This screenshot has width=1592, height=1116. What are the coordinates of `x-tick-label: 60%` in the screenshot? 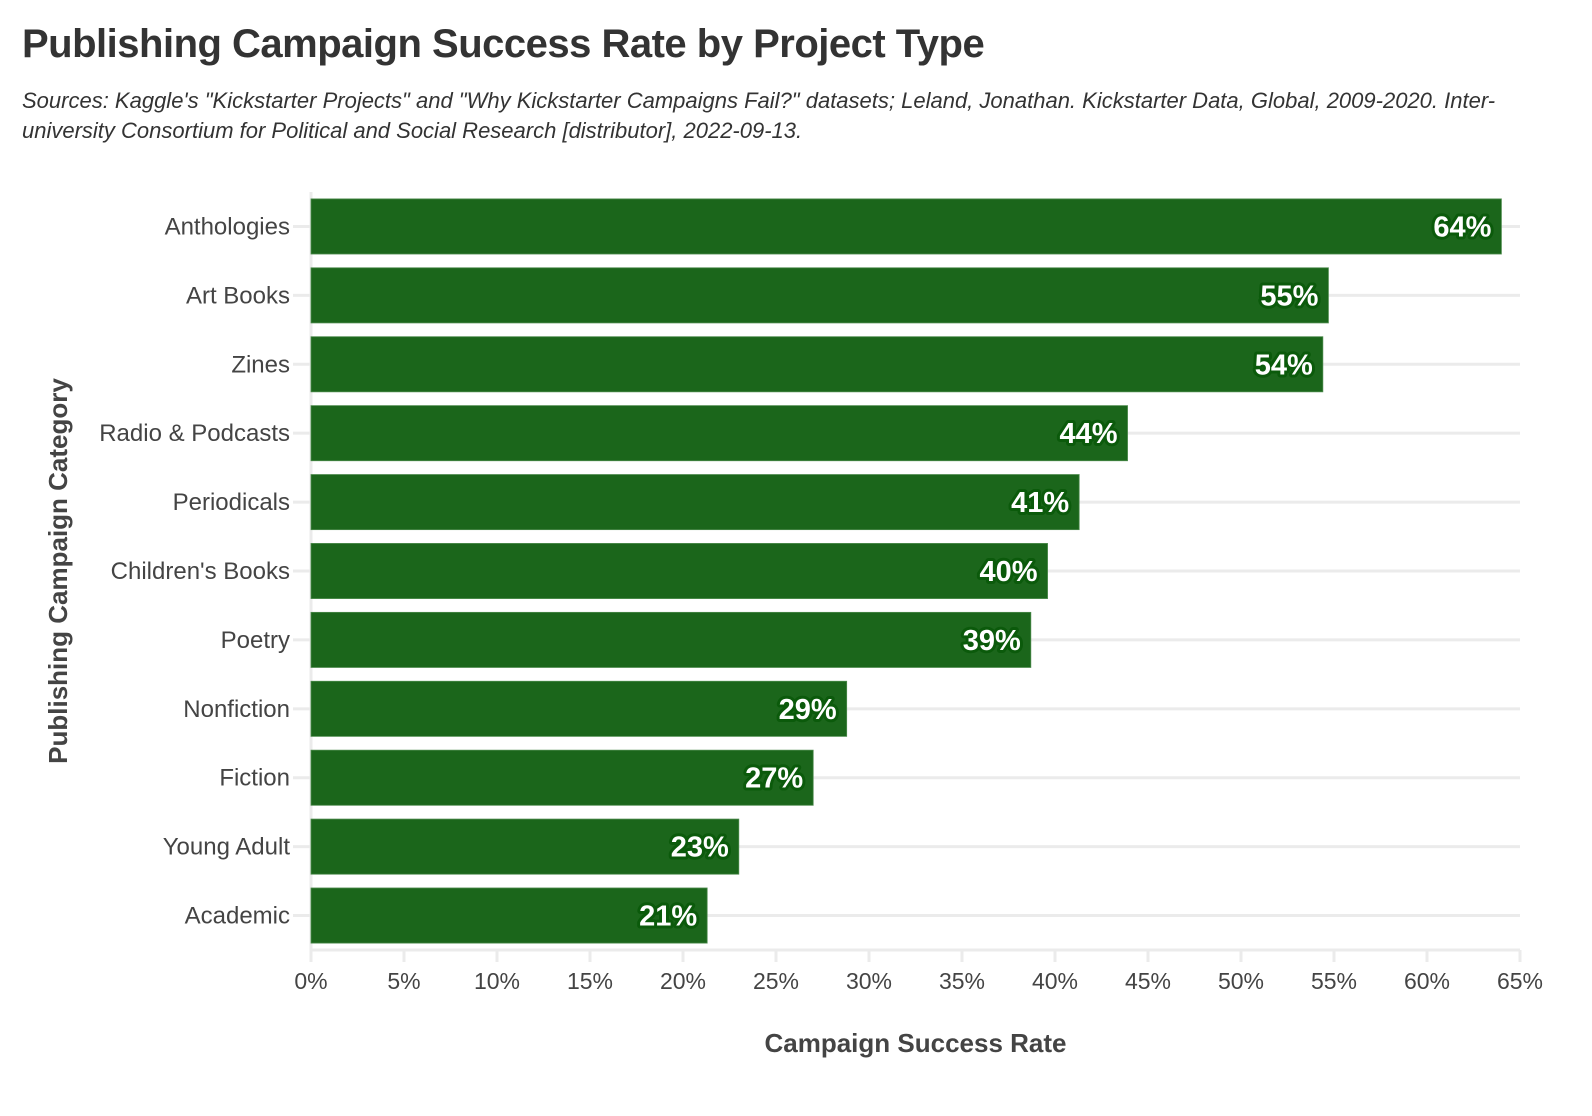 It's located at (1427, 981).